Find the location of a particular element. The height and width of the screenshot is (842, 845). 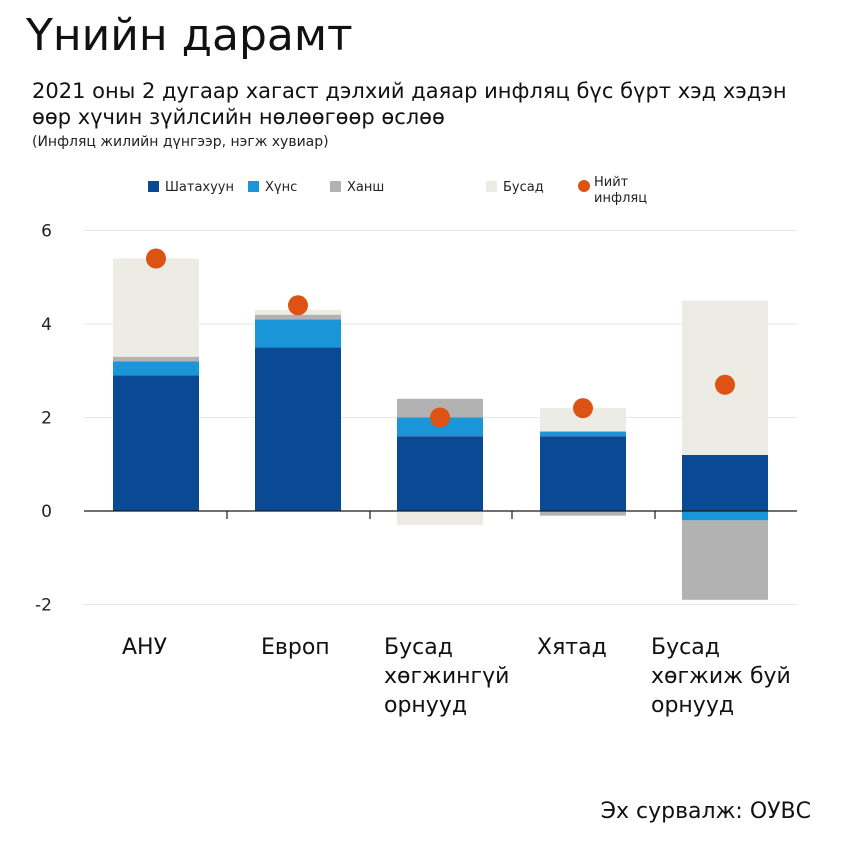

category-label: Европ is located at coordinates (295, 647).